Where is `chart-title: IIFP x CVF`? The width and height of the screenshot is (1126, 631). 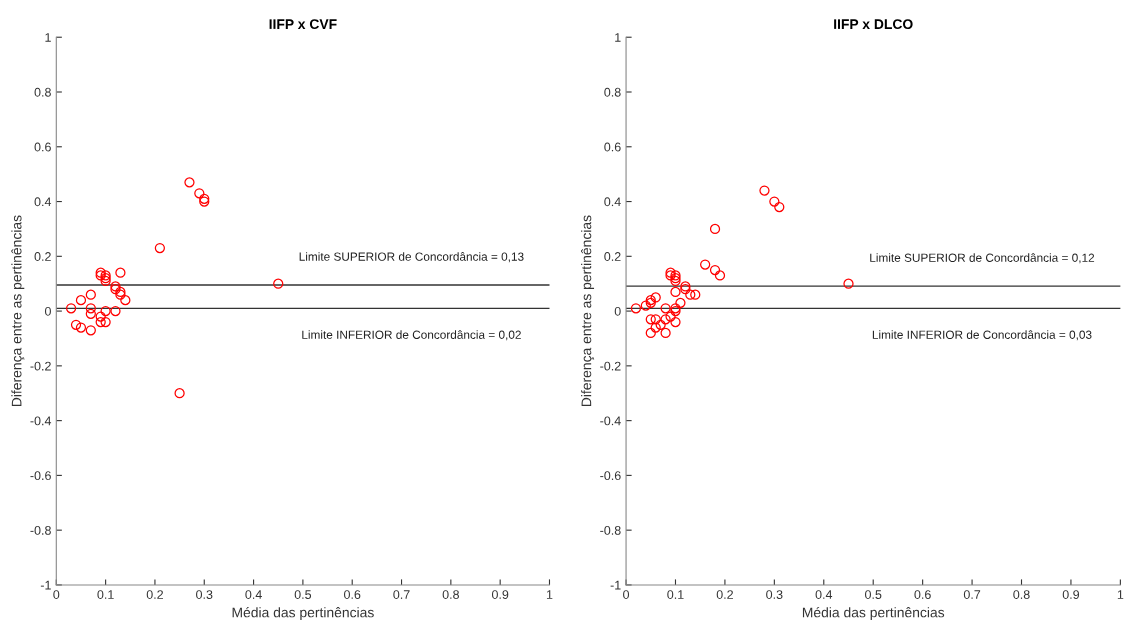 chart-title: IIFP x CVF is located at coordinates (303, 24).